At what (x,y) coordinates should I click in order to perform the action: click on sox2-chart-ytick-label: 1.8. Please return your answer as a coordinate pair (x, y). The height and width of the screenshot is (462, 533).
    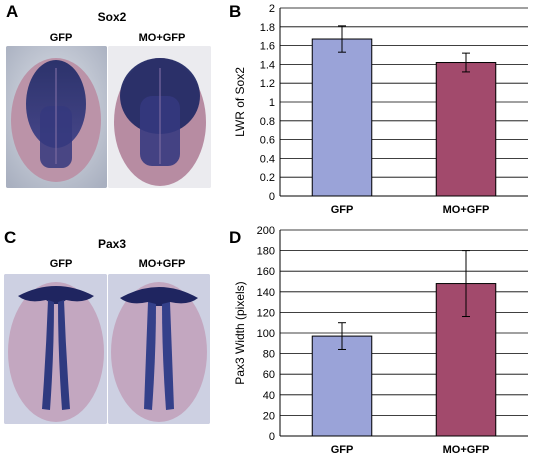
    Looking at the image, I should click on (267, 28).